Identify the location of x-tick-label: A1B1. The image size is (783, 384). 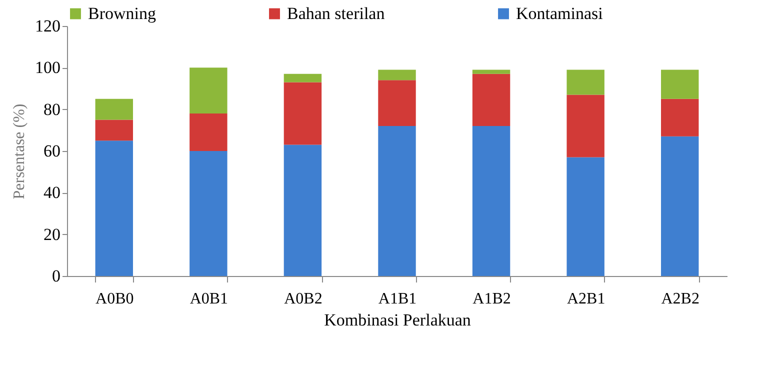
(397, 299).